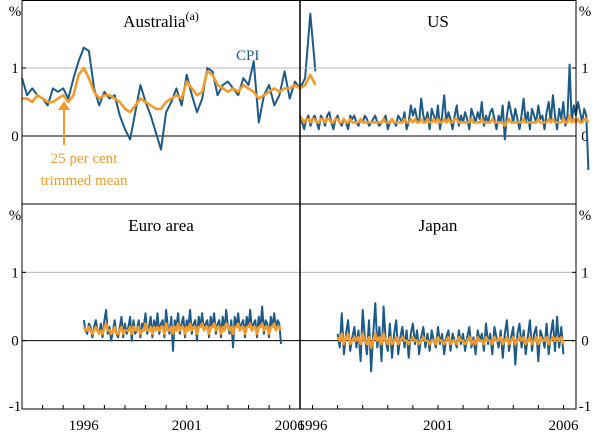 The width and height of the screenshot is (600, 435). What do you see at coordinates (563, 426) in the screenshot?
I see `x-tick-2006-japan: 2006` at bounding box center [563, 426].